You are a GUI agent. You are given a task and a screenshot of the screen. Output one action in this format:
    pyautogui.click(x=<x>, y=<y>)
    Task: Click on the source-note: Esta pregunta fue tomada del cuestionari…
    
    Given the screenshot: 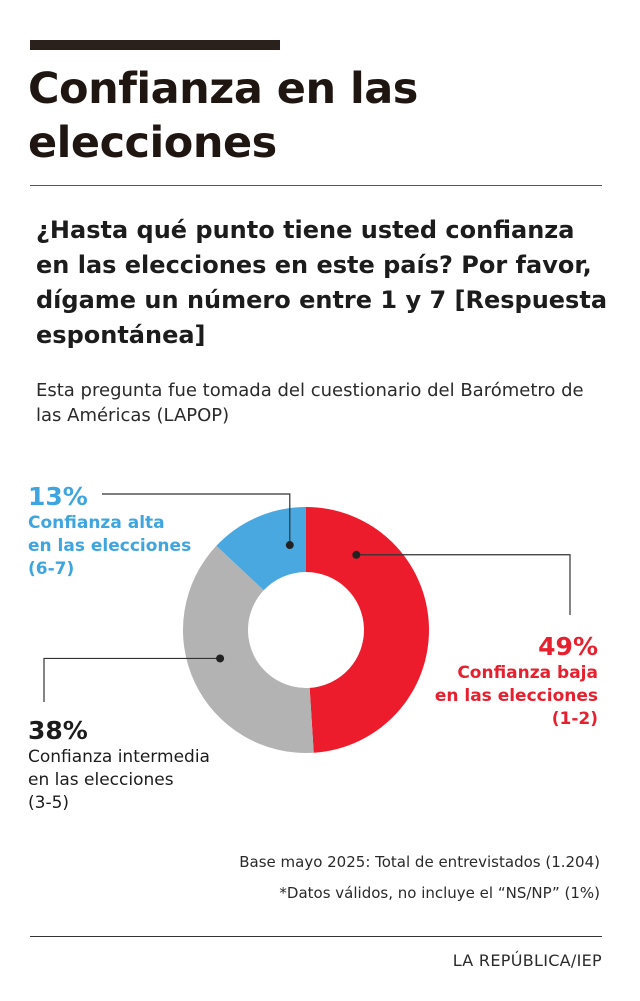 What is the action you would take?
    pyautogui.click(x=310, y=403)
    